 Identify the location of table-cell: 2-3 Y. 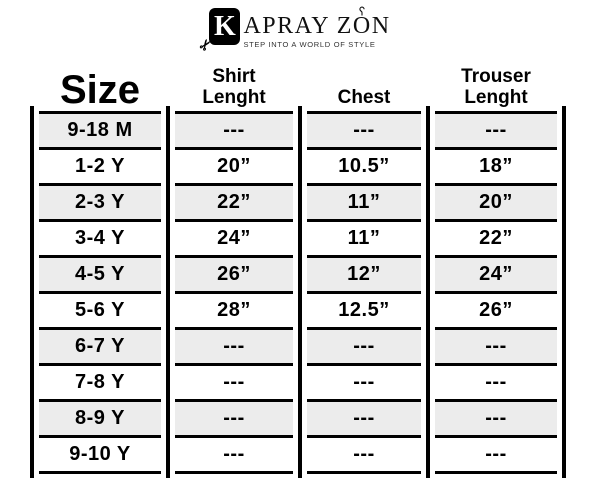
(100, 201).